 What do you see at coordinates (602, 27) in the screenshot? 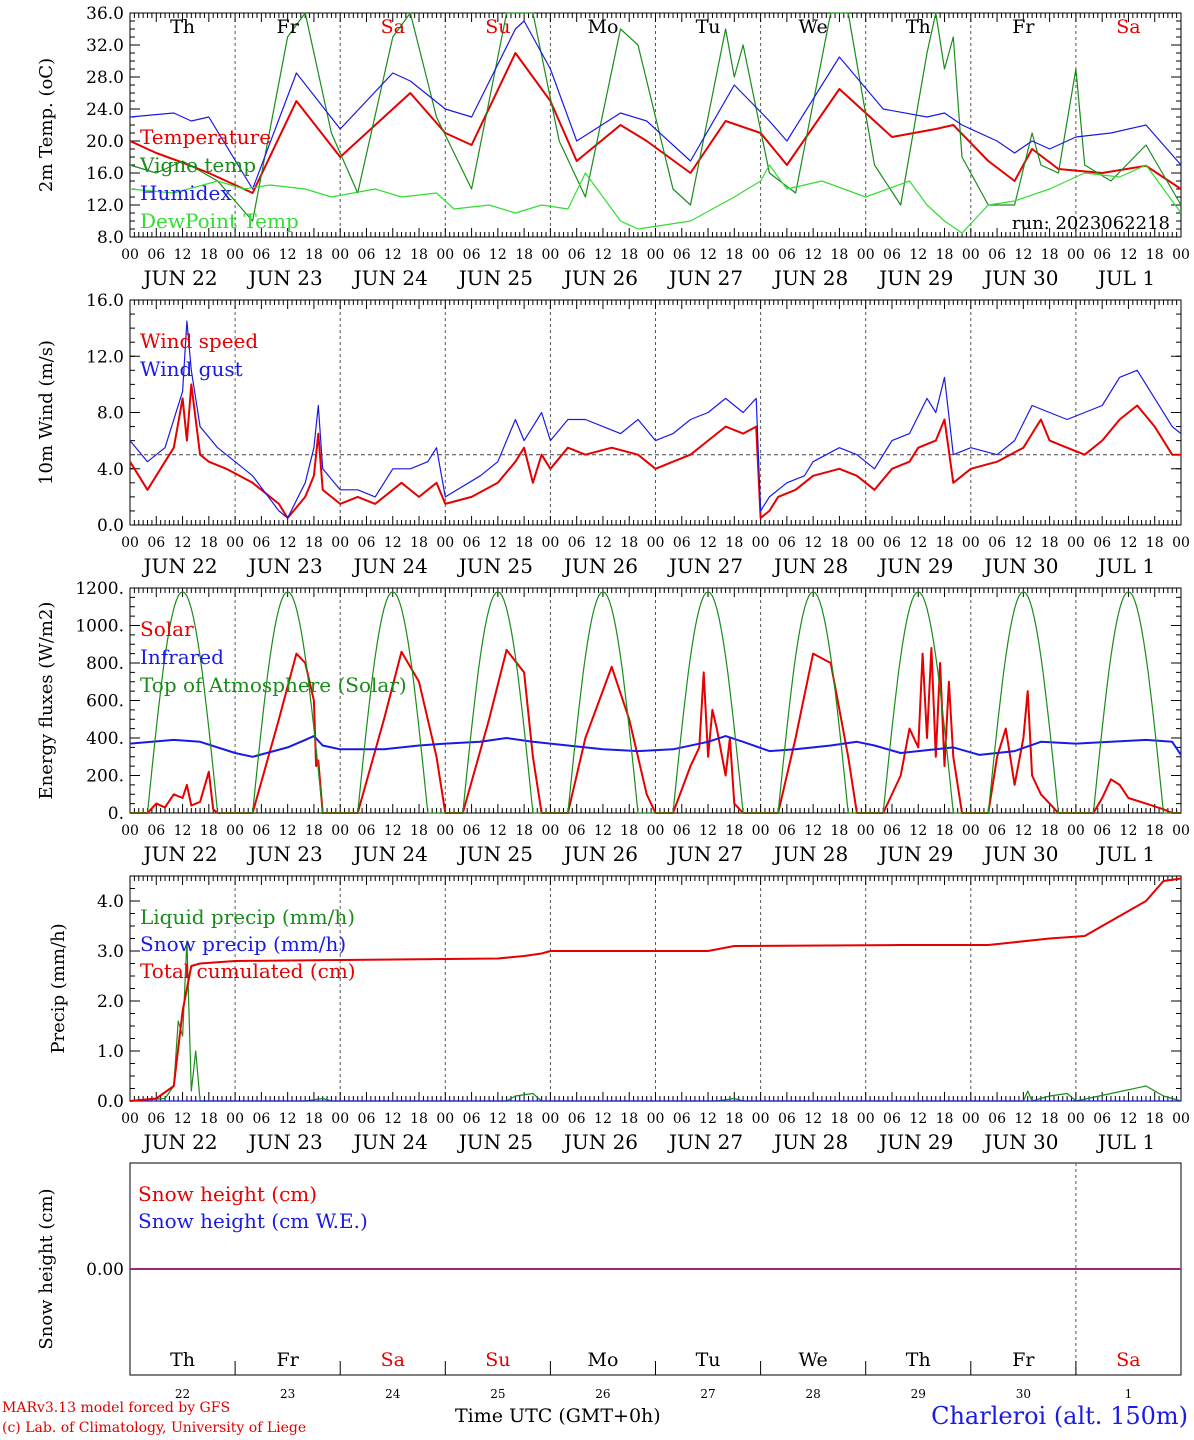
I see `weekday-label-top: Mo` at bounding box center [602, 27].